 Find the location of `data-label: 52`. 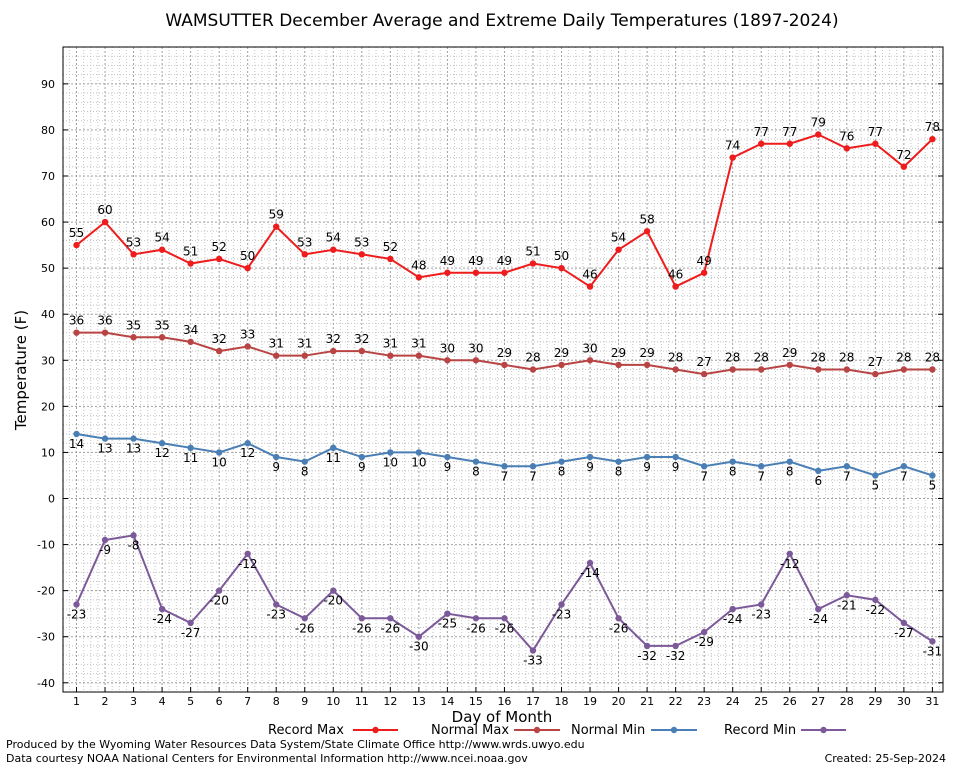

data-label: 52 is located at coordinates (390, 247).